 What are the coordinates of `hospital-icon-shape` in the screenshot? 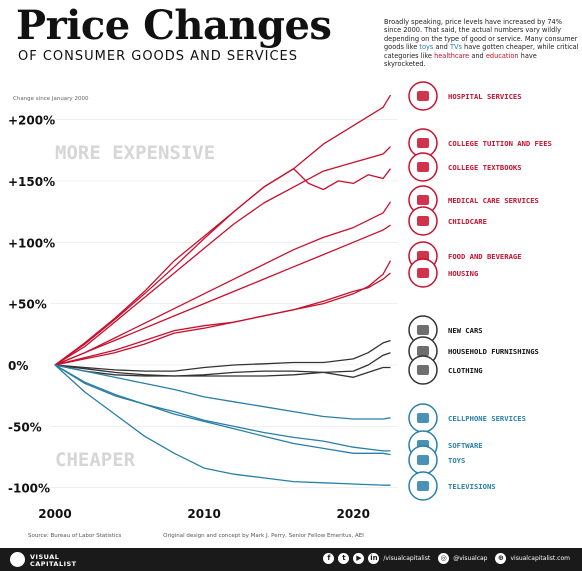 It's located at (423, 96).